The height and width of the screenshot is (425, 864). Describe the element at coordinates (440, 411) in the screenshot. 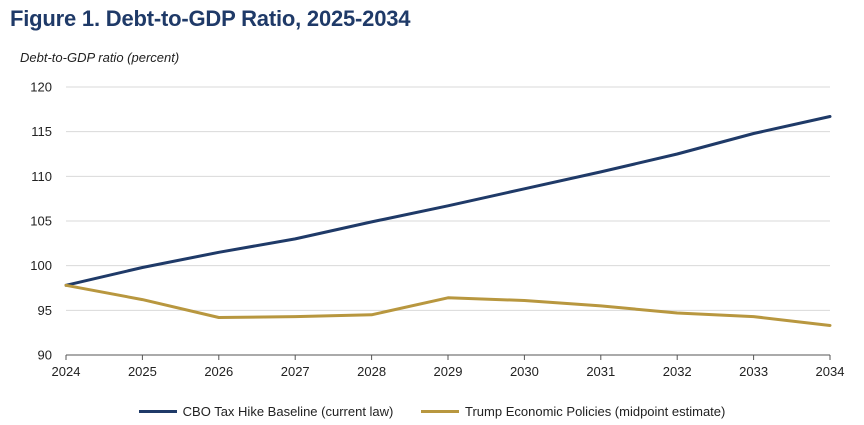

I see `legend-swatch-trump-policies` at that location.